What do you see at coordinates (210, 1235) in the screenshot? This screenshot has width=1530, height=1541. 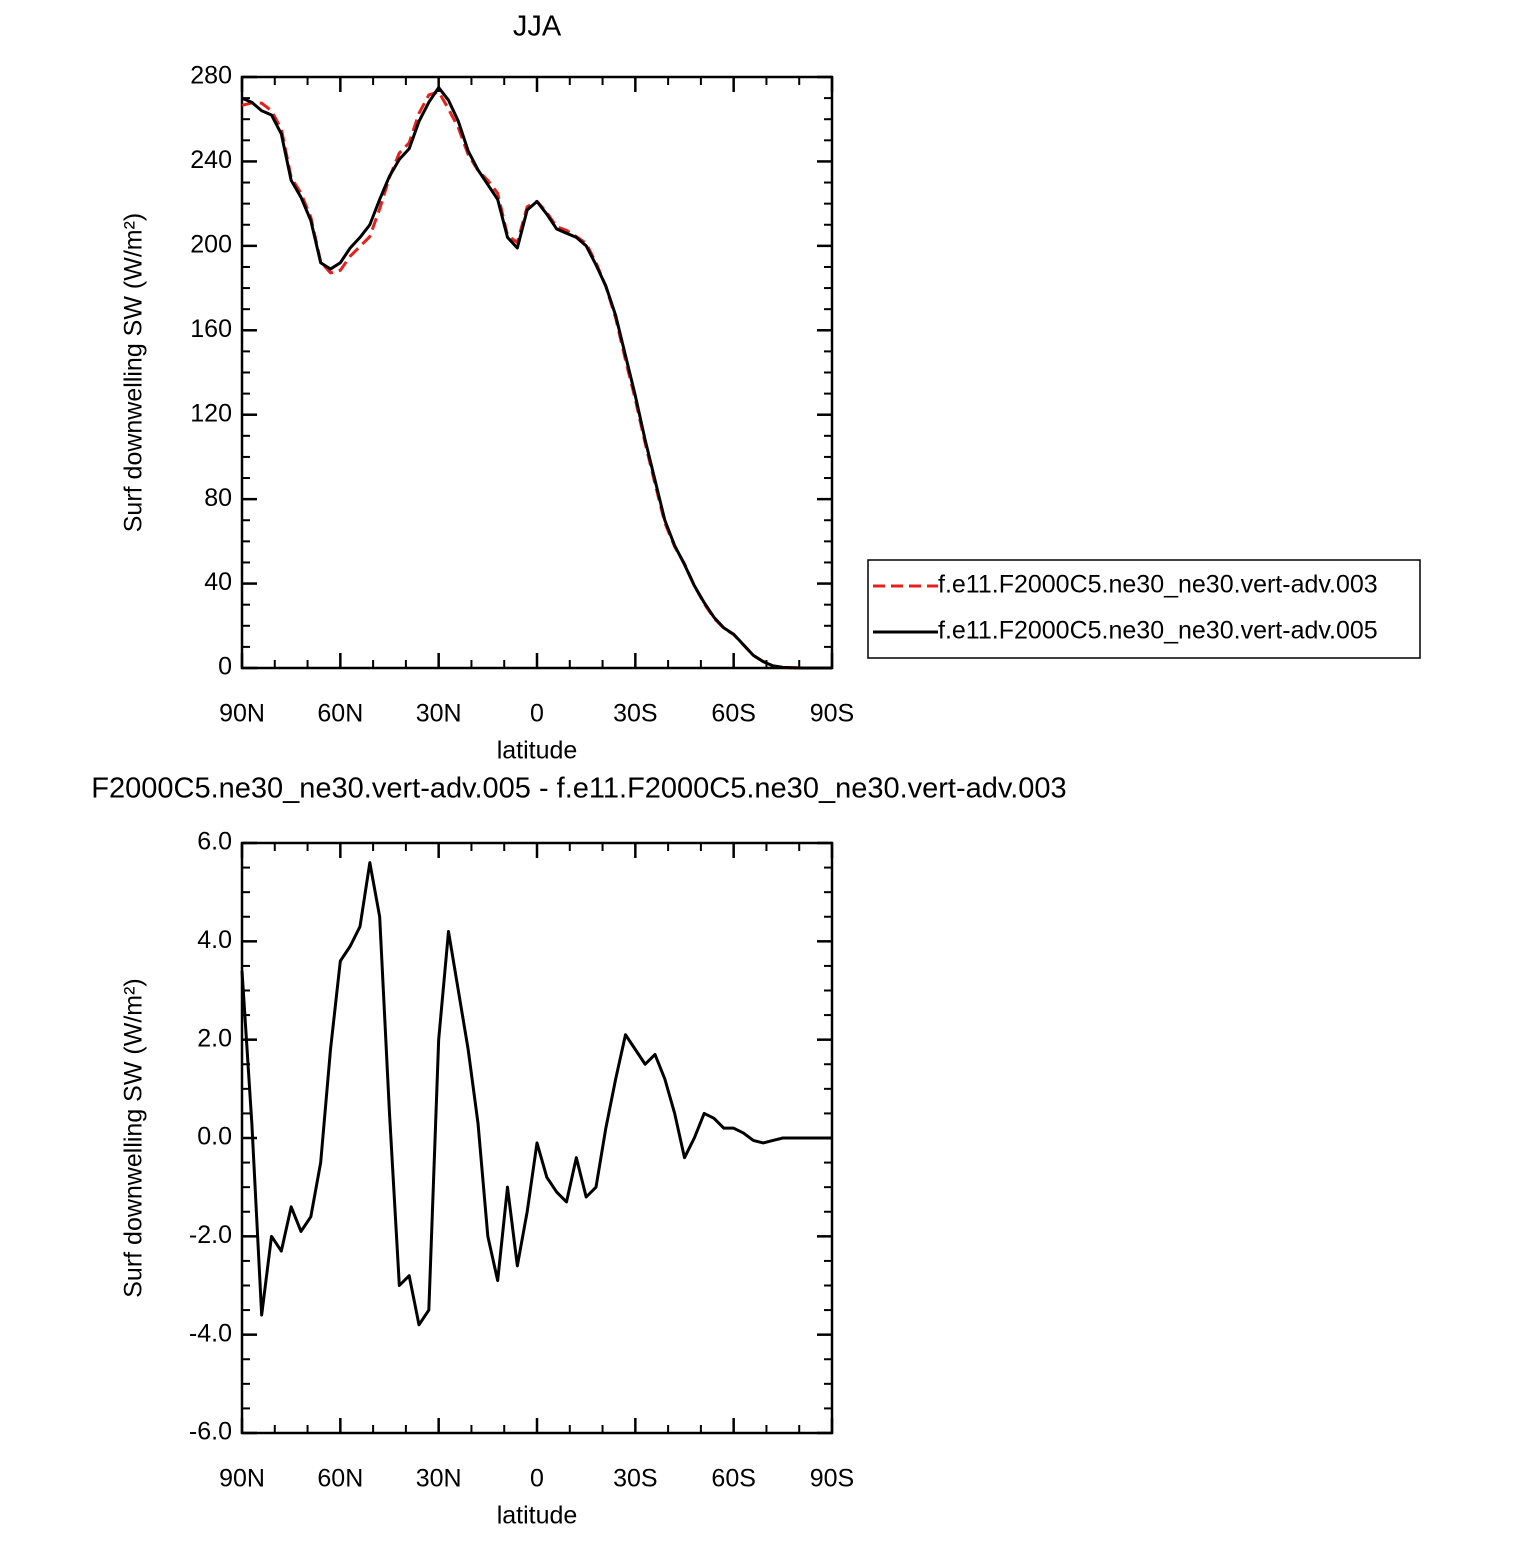 I see `y-tick-label: -2.0` at bounding box center [210, 1235].